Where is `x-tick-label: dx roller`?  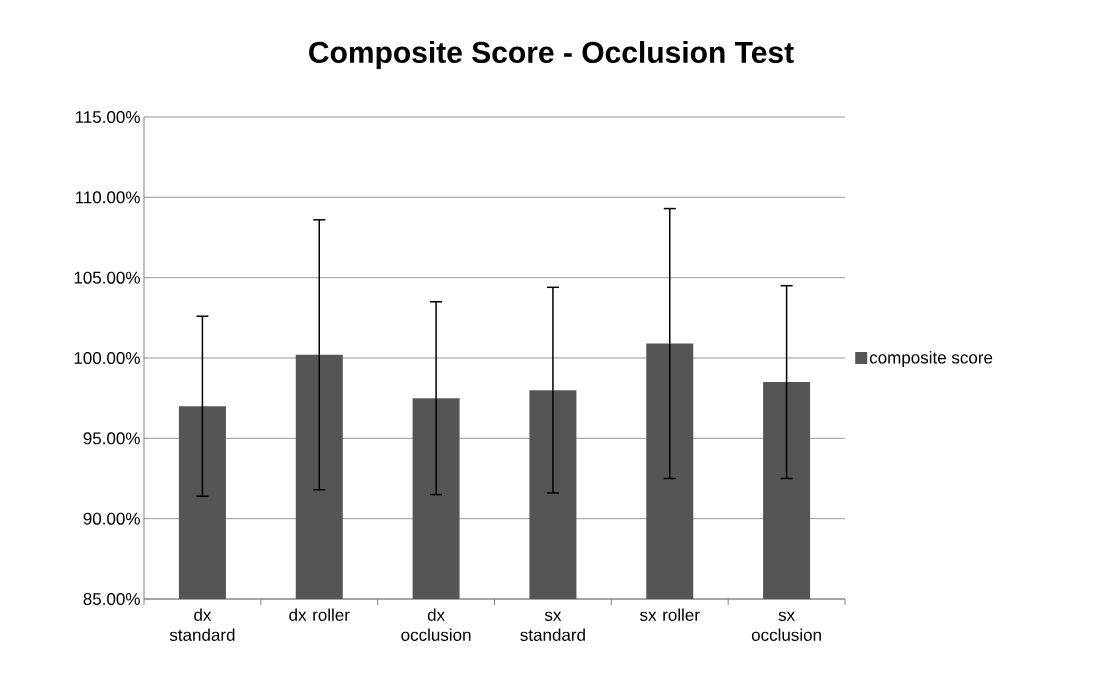 x-tick-label: dx roller is located at coordinates (319, 614).